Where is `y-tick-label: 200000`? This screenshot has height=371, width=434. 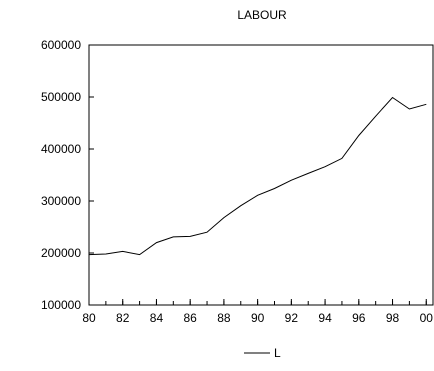
y-tick-label: 200000 is located at coordinates (61, 253).